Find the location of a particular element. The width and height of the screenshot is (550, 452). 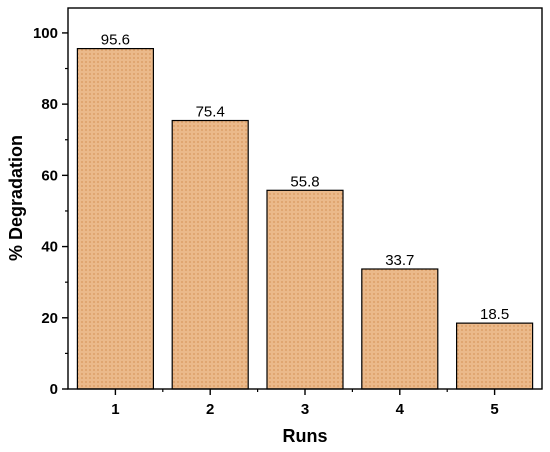

x-tick-label: 5 is located at coordinates (494, 409).